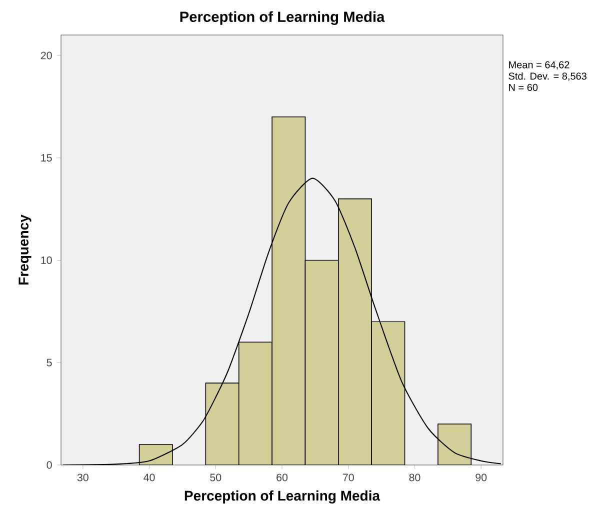  Describe the element at coordinates (82, 478) in the screenshot. I see `x-tick-label: 30` at that location.